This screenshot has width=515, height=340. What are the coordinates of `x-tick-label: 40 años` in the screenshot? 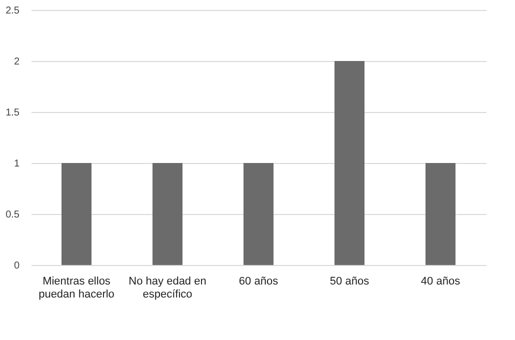 It's located at (440, 282).